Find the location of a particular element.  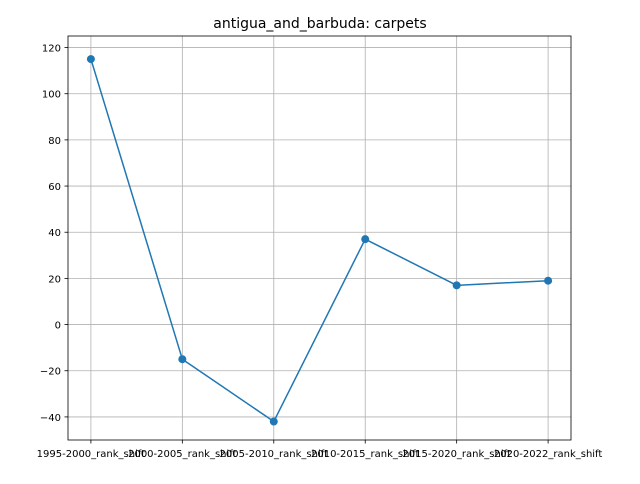

y-tick-label: 0 is located at coordinates (58, 326).